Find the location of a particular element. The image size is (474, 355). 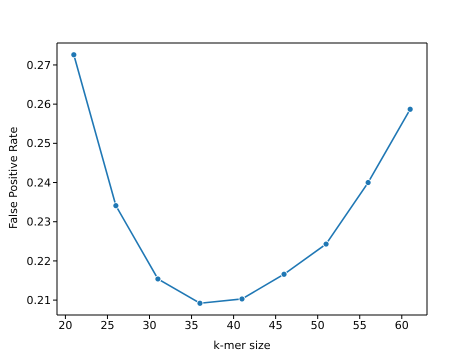

x-axis-title: k-mer size is located at coordinates (242, 345).